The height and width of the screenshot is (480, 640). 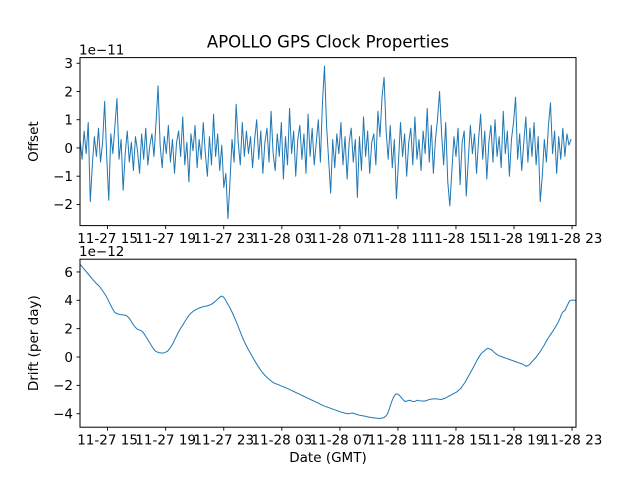 What do you see at coordinates (101, 252) in the screenshot?
I see `drift-exponent-label: 1e−12` at bounding box center [101, 252].